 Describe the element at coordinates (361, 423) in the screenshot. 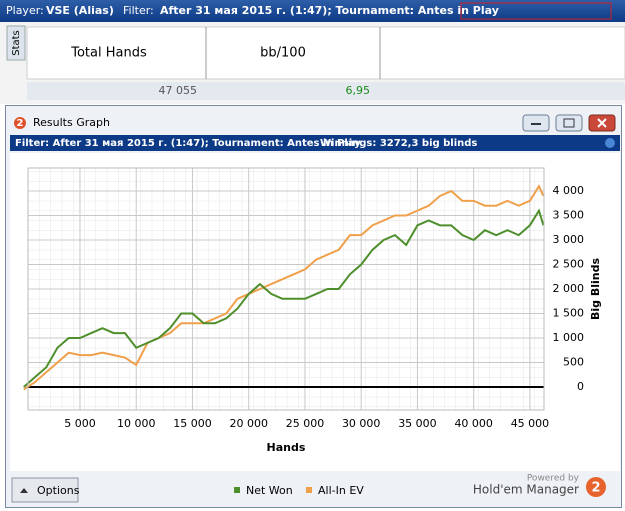

I see `x-tick-label: 30 000` at that location.